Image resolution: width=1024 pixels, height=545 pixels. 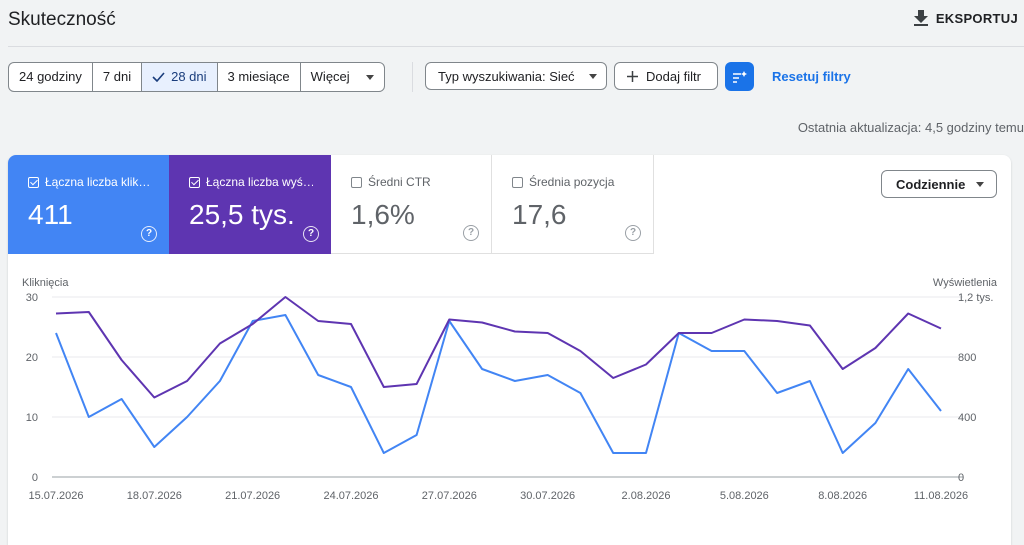 What do you see at coordinates (547, 496) in the screenshot?
I see `x-tick-label: 30.07.2026` at bounding box center [547, 496].